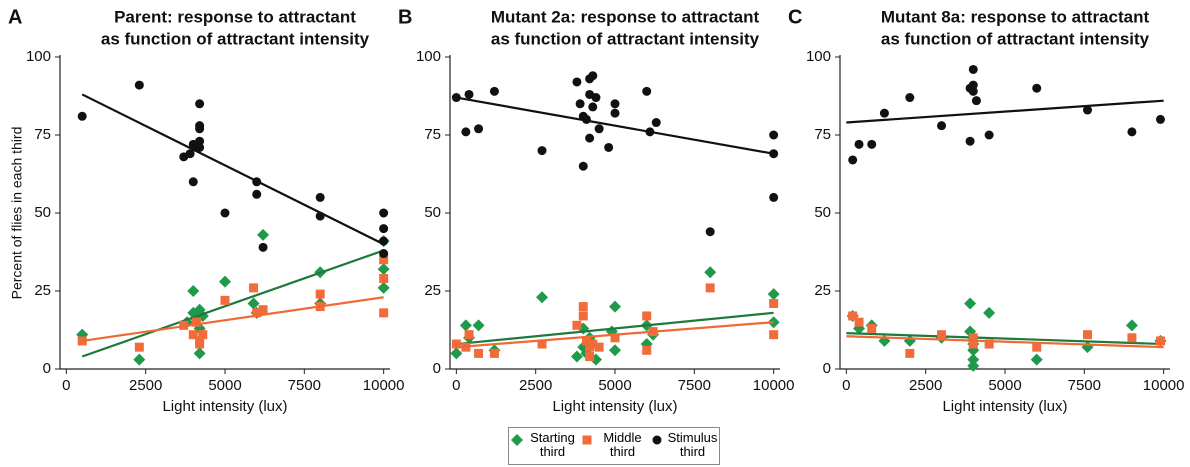  Describe the element at coordinates (692, 444) in the screenshot. I see `legend-label: Stimulus third` at that location.